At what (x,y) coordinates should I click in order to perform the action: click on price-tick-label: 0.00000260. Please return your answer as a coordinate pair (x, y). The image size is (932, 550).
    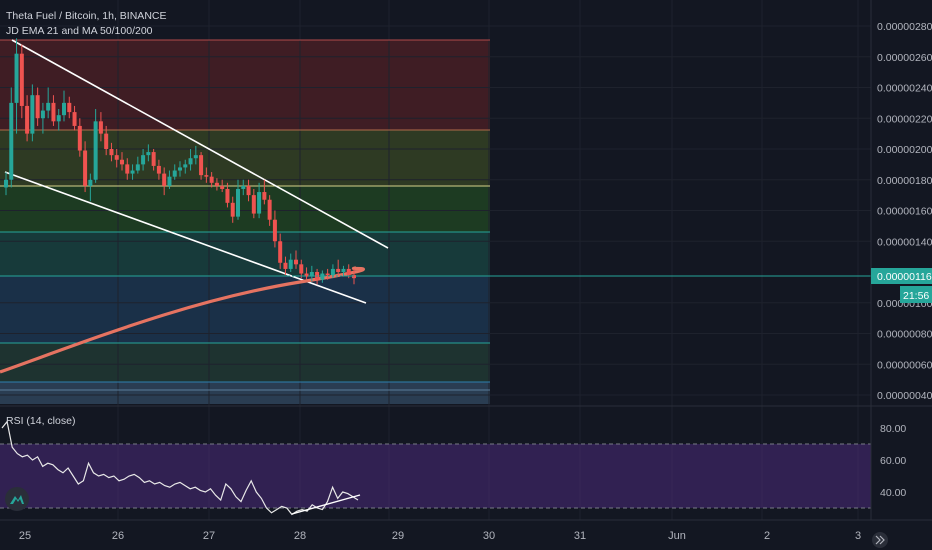
    Looking at the image, I should click on (904, 58).